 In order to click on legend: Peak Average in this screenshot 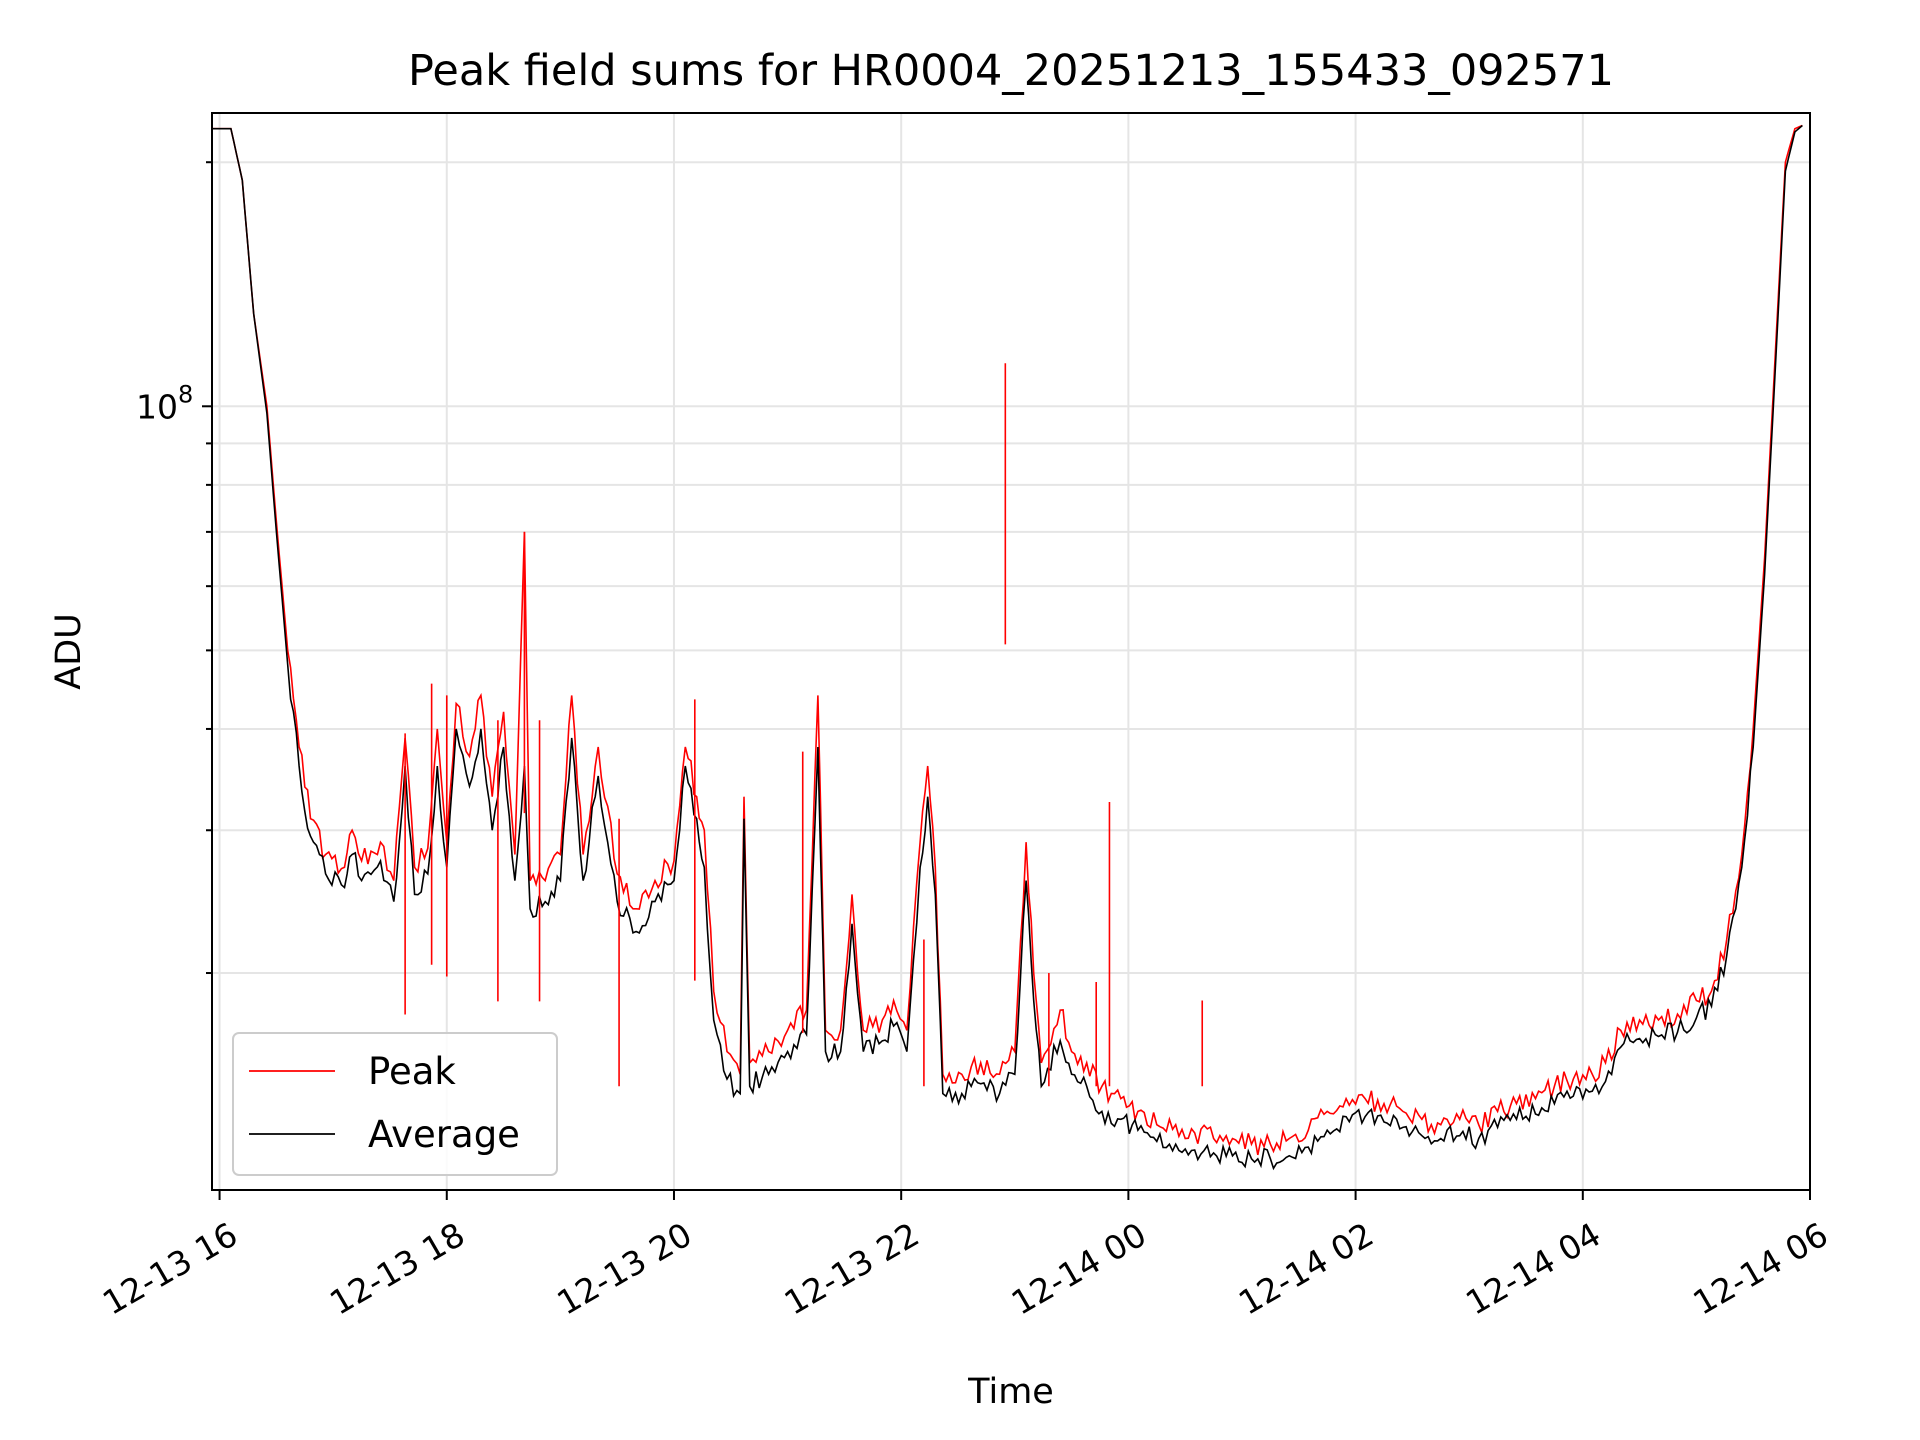, I will do `click(395, 1104)`.